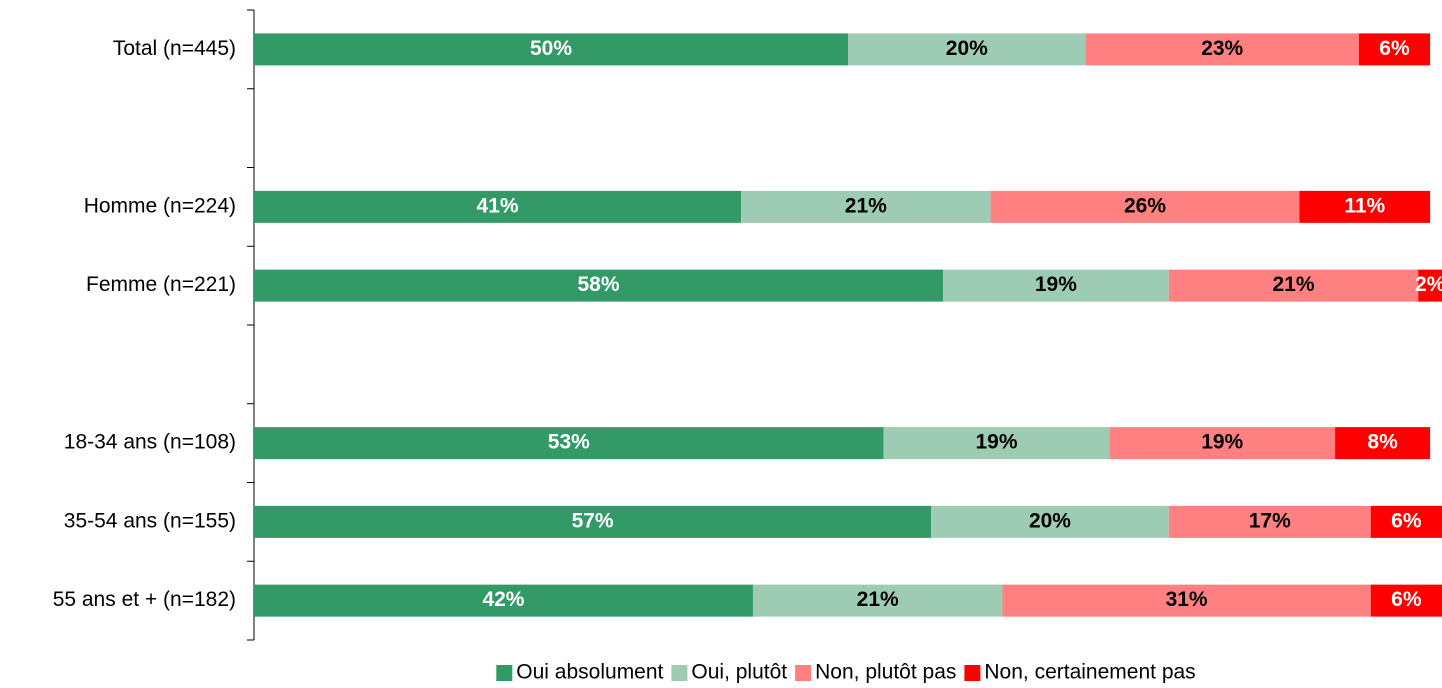 This screenshot has width=1442, height=688. I want to click on value-label: 2%, so click(1428, 284).